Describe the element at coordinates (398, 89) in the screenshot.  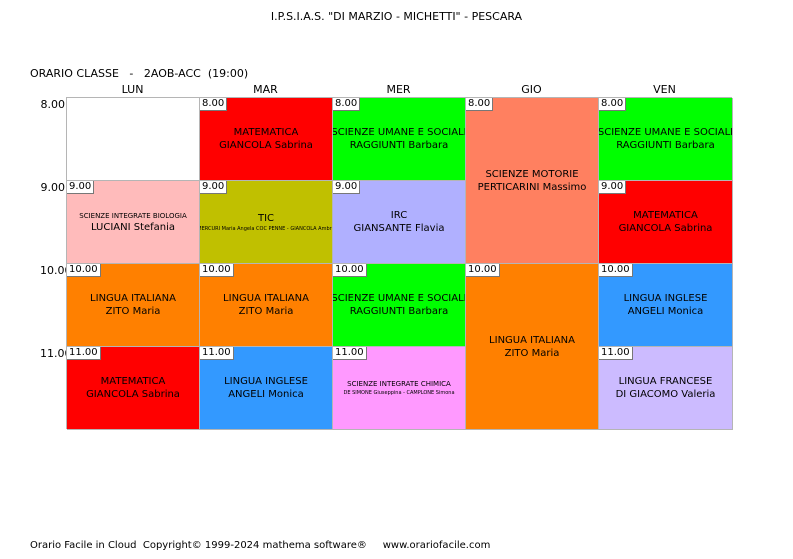
I see `day-header-mer: MER` at that location.